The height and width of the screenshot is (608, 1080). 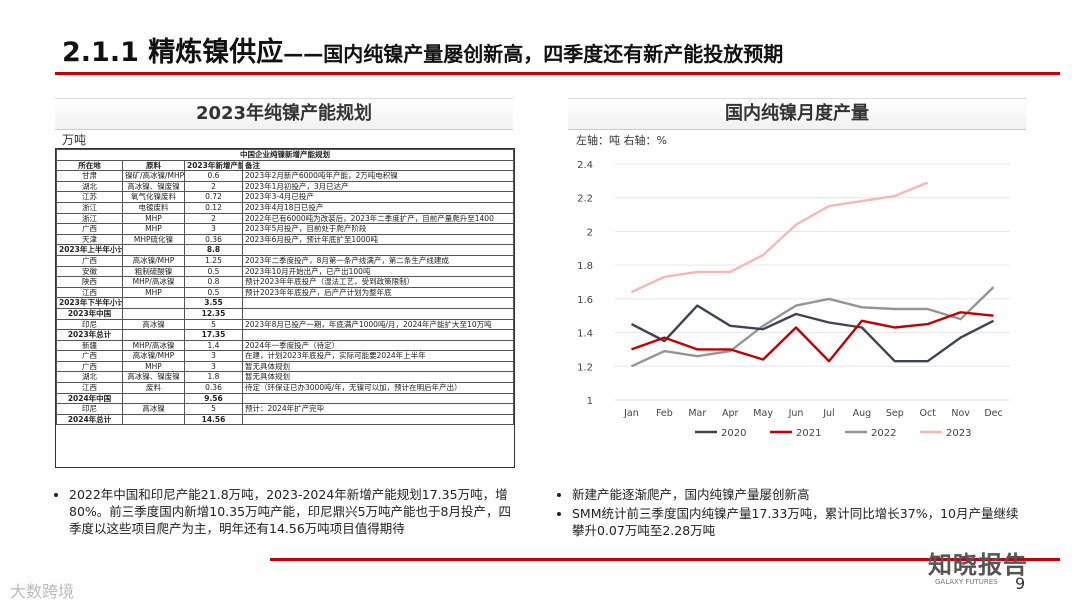 I want to click on table-subtotal-row: 2023年下半年小计 3.55, so click(x=285, y=303).